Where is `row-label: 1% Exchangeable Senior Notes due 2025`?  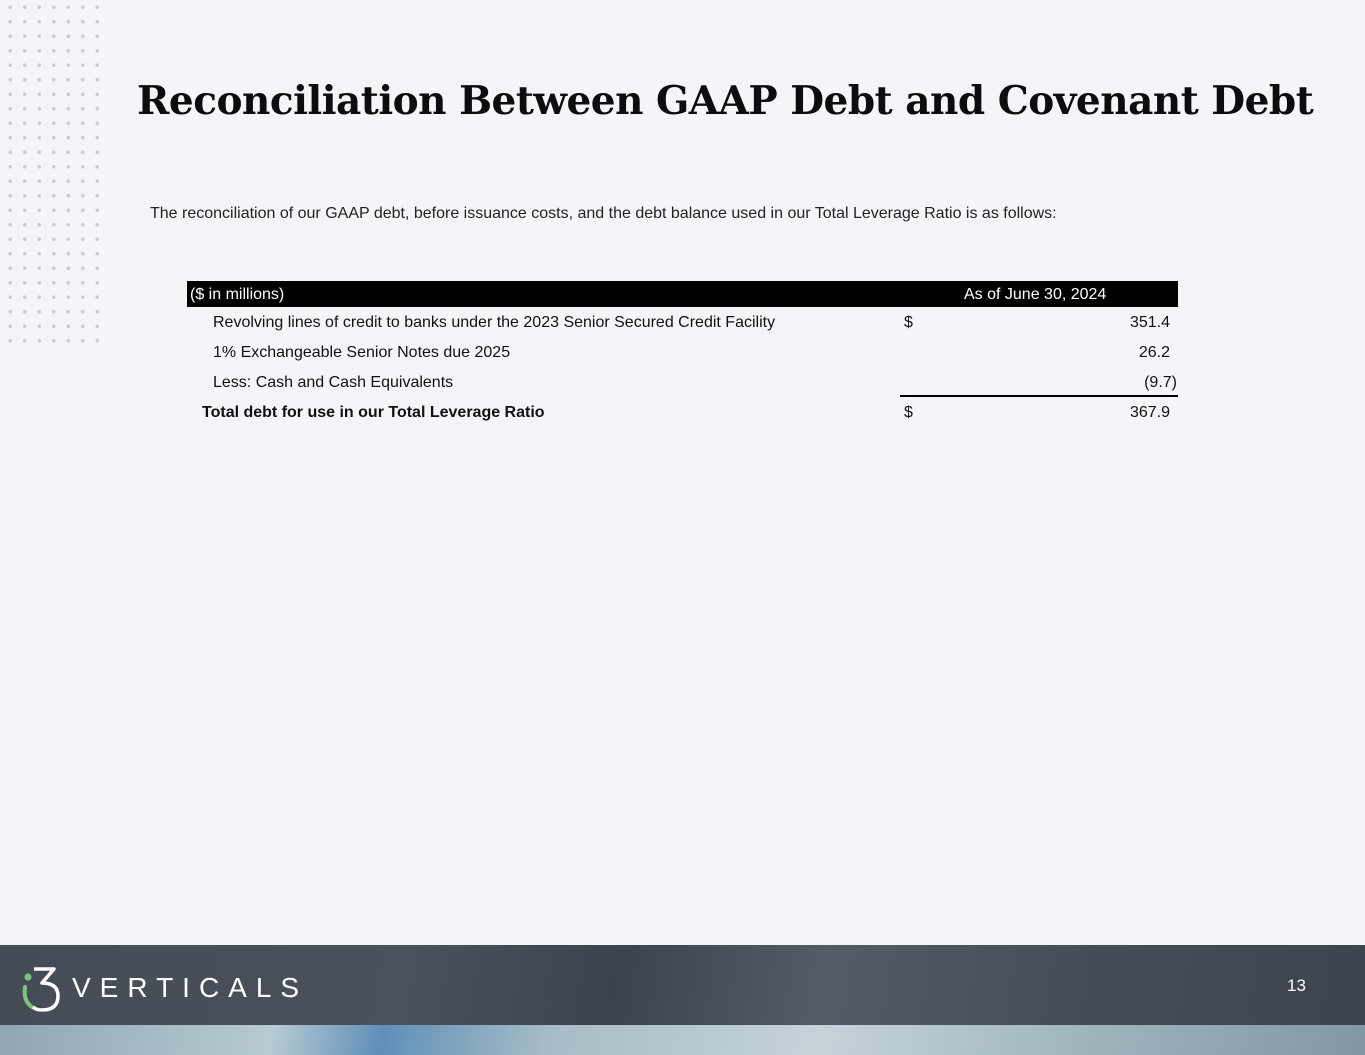 row-label: 1% Exchangeable Senior Notes due 2025 is located at coordinates (362, 352).